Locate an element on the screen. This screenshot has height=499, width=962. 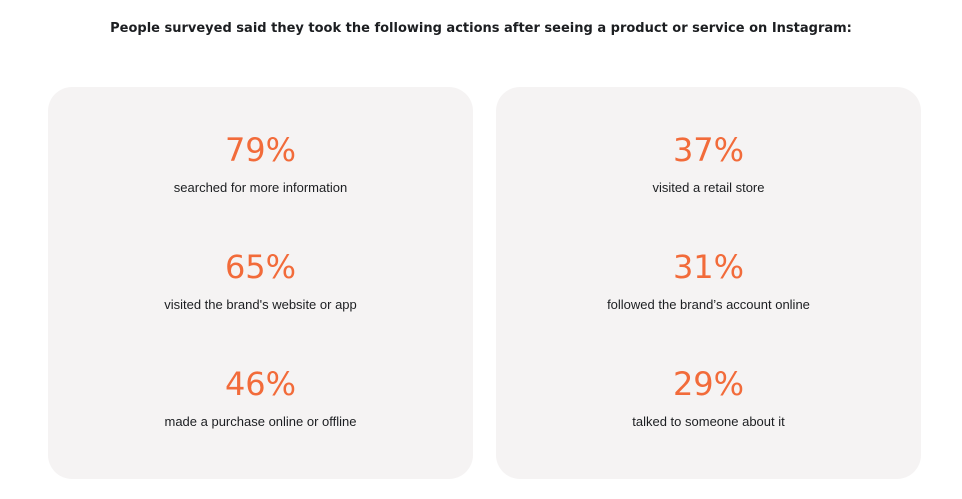
stat-item: 37% visited a retail store is located at coordinates (708, 164).